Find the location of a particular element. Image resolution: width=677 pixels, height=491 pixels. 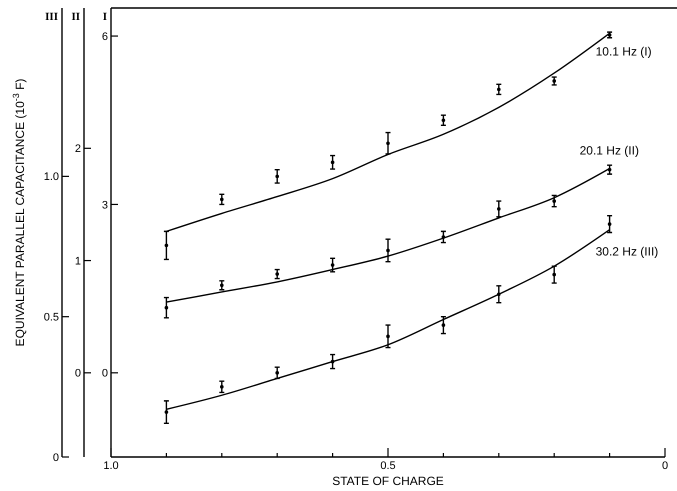

x-tick-label: 0 is located at coordinates (665, 466).